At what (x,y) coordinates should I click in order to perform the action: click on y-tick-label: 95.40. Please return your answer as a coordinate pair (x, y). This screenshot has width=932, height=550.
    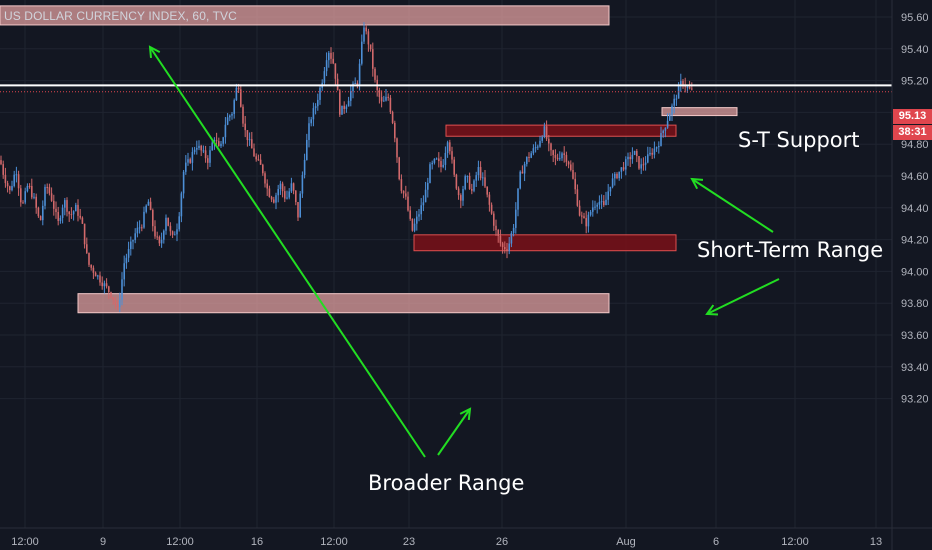
    Looking at the image, I should click on (915, 50).